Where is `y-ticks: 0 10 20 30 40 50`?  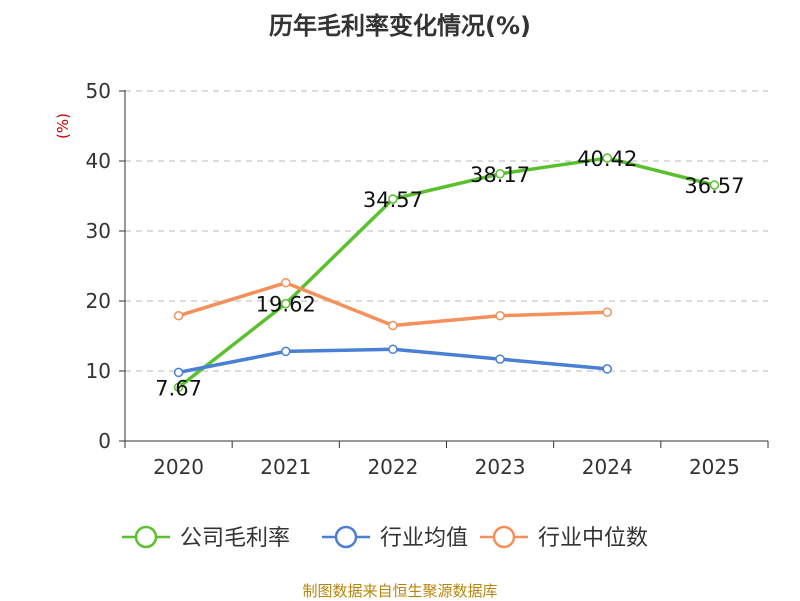 y-ticks: 0 10 20 30 40 50 is located at coordinates (105, 266).